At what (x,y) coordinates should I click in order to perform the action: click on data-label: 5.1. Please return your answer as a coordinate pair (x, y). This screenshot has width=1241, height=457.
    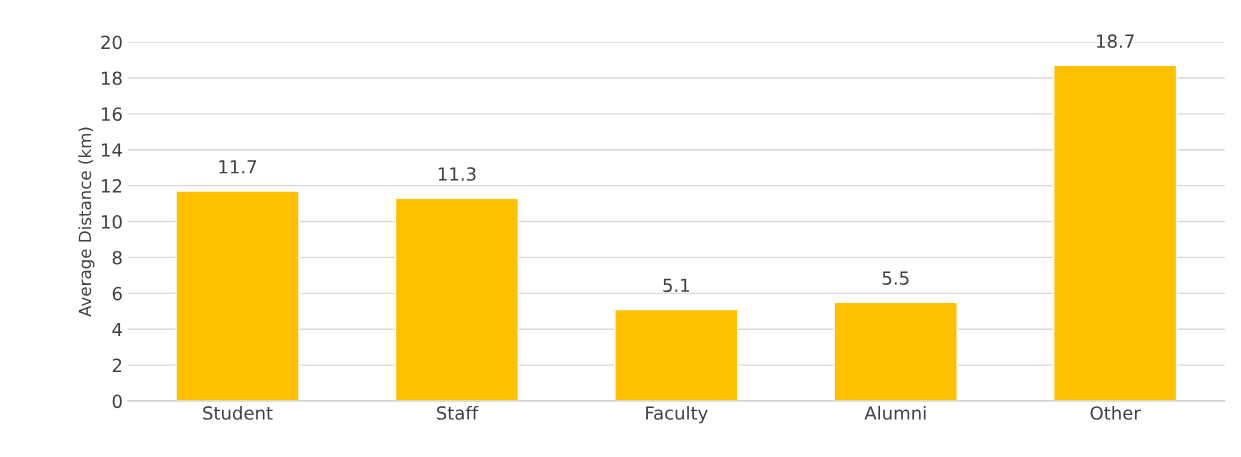
    Looking at the image, I should click on (676, 285).